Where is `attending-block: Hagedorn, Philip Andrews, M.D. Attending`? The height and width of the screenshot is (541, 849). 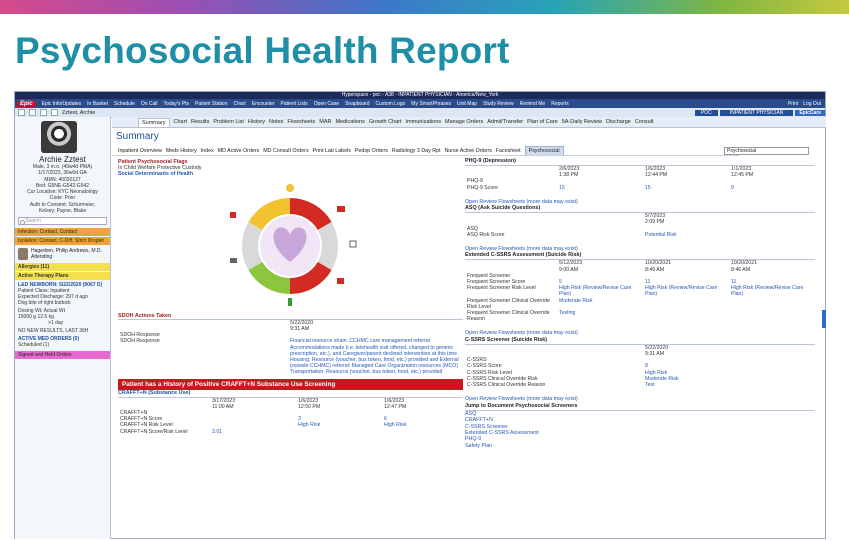
attending-block: Hagedorn, Philip Andrews, M.D. Attending is located at coordinates (62, 254).